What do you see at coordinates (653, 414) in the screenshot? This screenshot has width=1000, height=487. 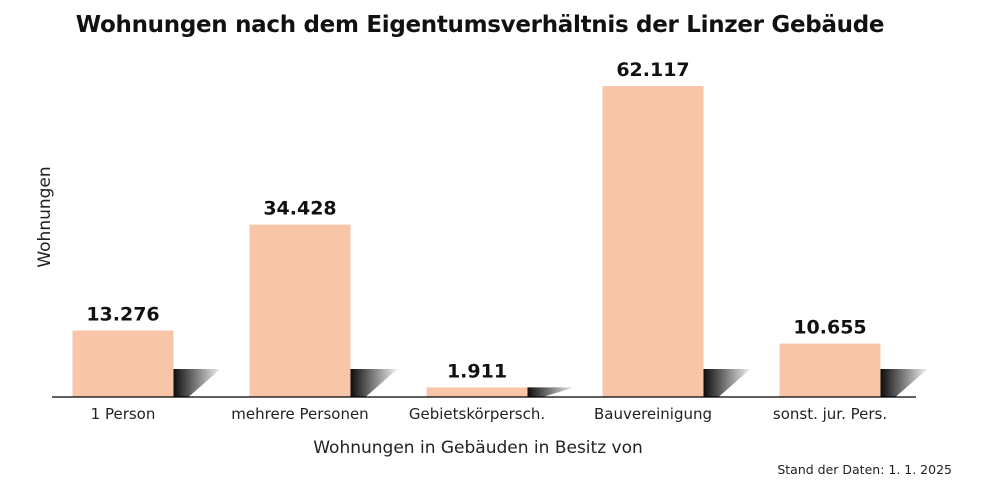 I see `category-label: Bauvereinigung` at bounding box center [653, 414].